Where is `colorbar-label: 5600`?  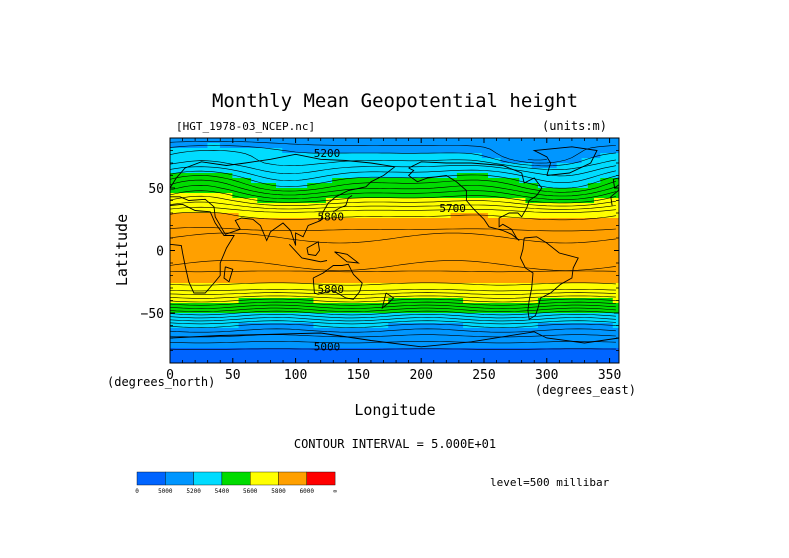
colorbar-label: 5600 is located at coordinates (250, 491).